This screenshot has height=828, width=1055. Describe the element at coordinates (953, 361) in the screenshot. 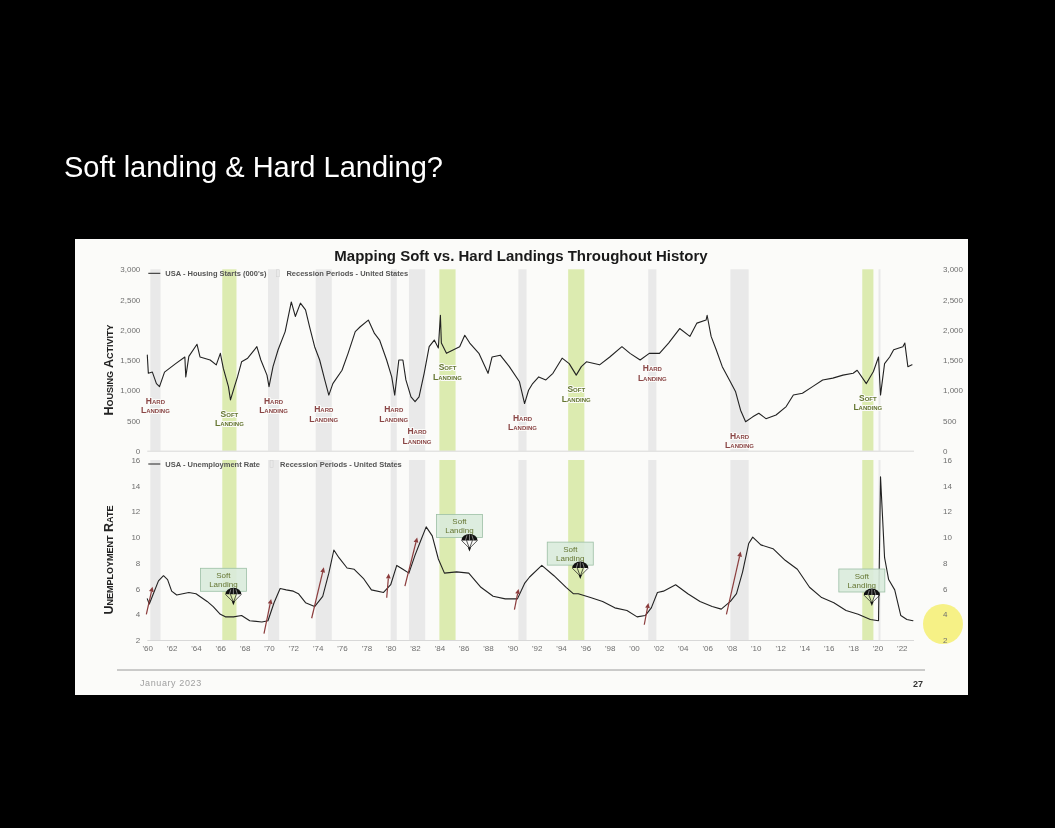

I see `y2-tick-label: 1,500` at that location.